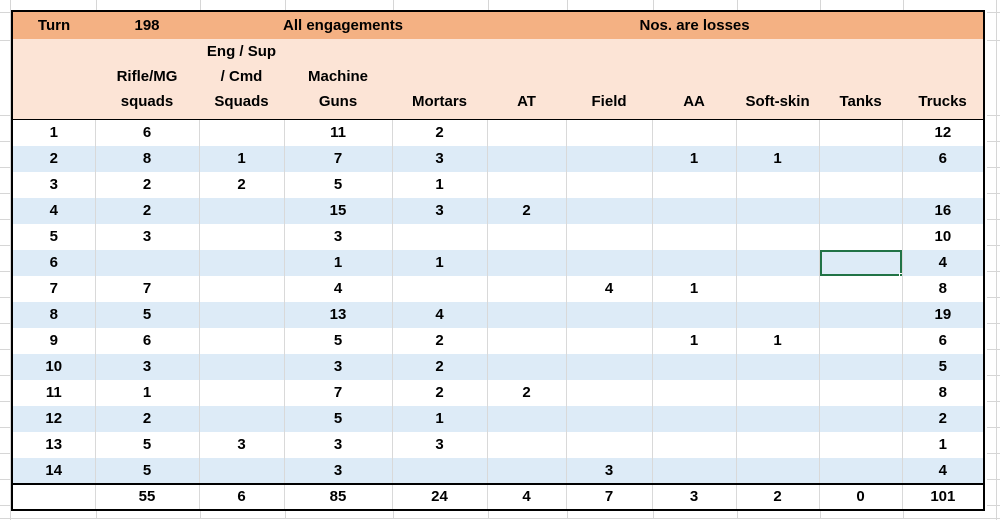 The height and width of the screenshot is (520, 1000). Describe the element at coordinates (241, 366) in the screenshot. I see `cell-r10-eng-sup-cmd-squads` at that location.